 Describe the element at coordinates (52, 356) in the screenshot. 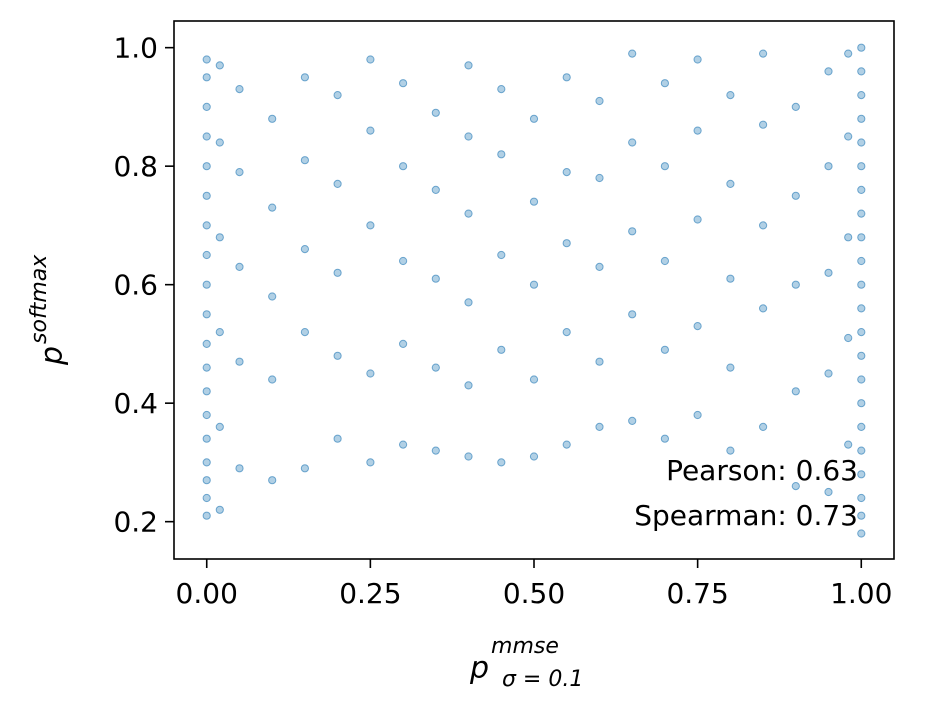

I see `y-axis-label-base: p` at that location.